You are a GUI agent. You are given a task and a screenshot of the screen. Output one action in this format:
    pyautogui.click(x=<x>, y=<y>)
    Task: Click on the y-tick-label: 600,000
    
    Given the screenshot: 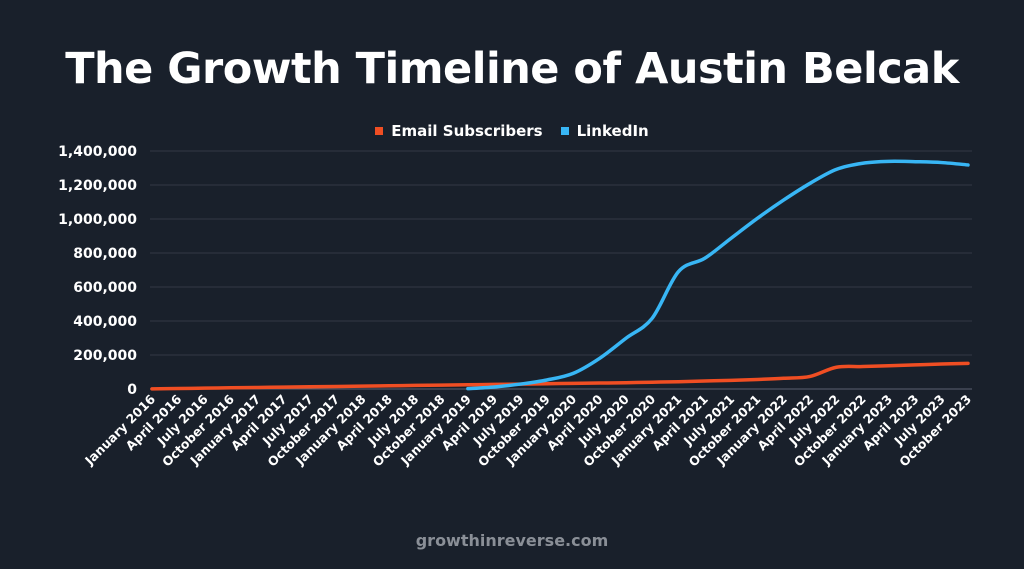 What is the action you would take?
    pyautogui.click(x=105, y=288)
    